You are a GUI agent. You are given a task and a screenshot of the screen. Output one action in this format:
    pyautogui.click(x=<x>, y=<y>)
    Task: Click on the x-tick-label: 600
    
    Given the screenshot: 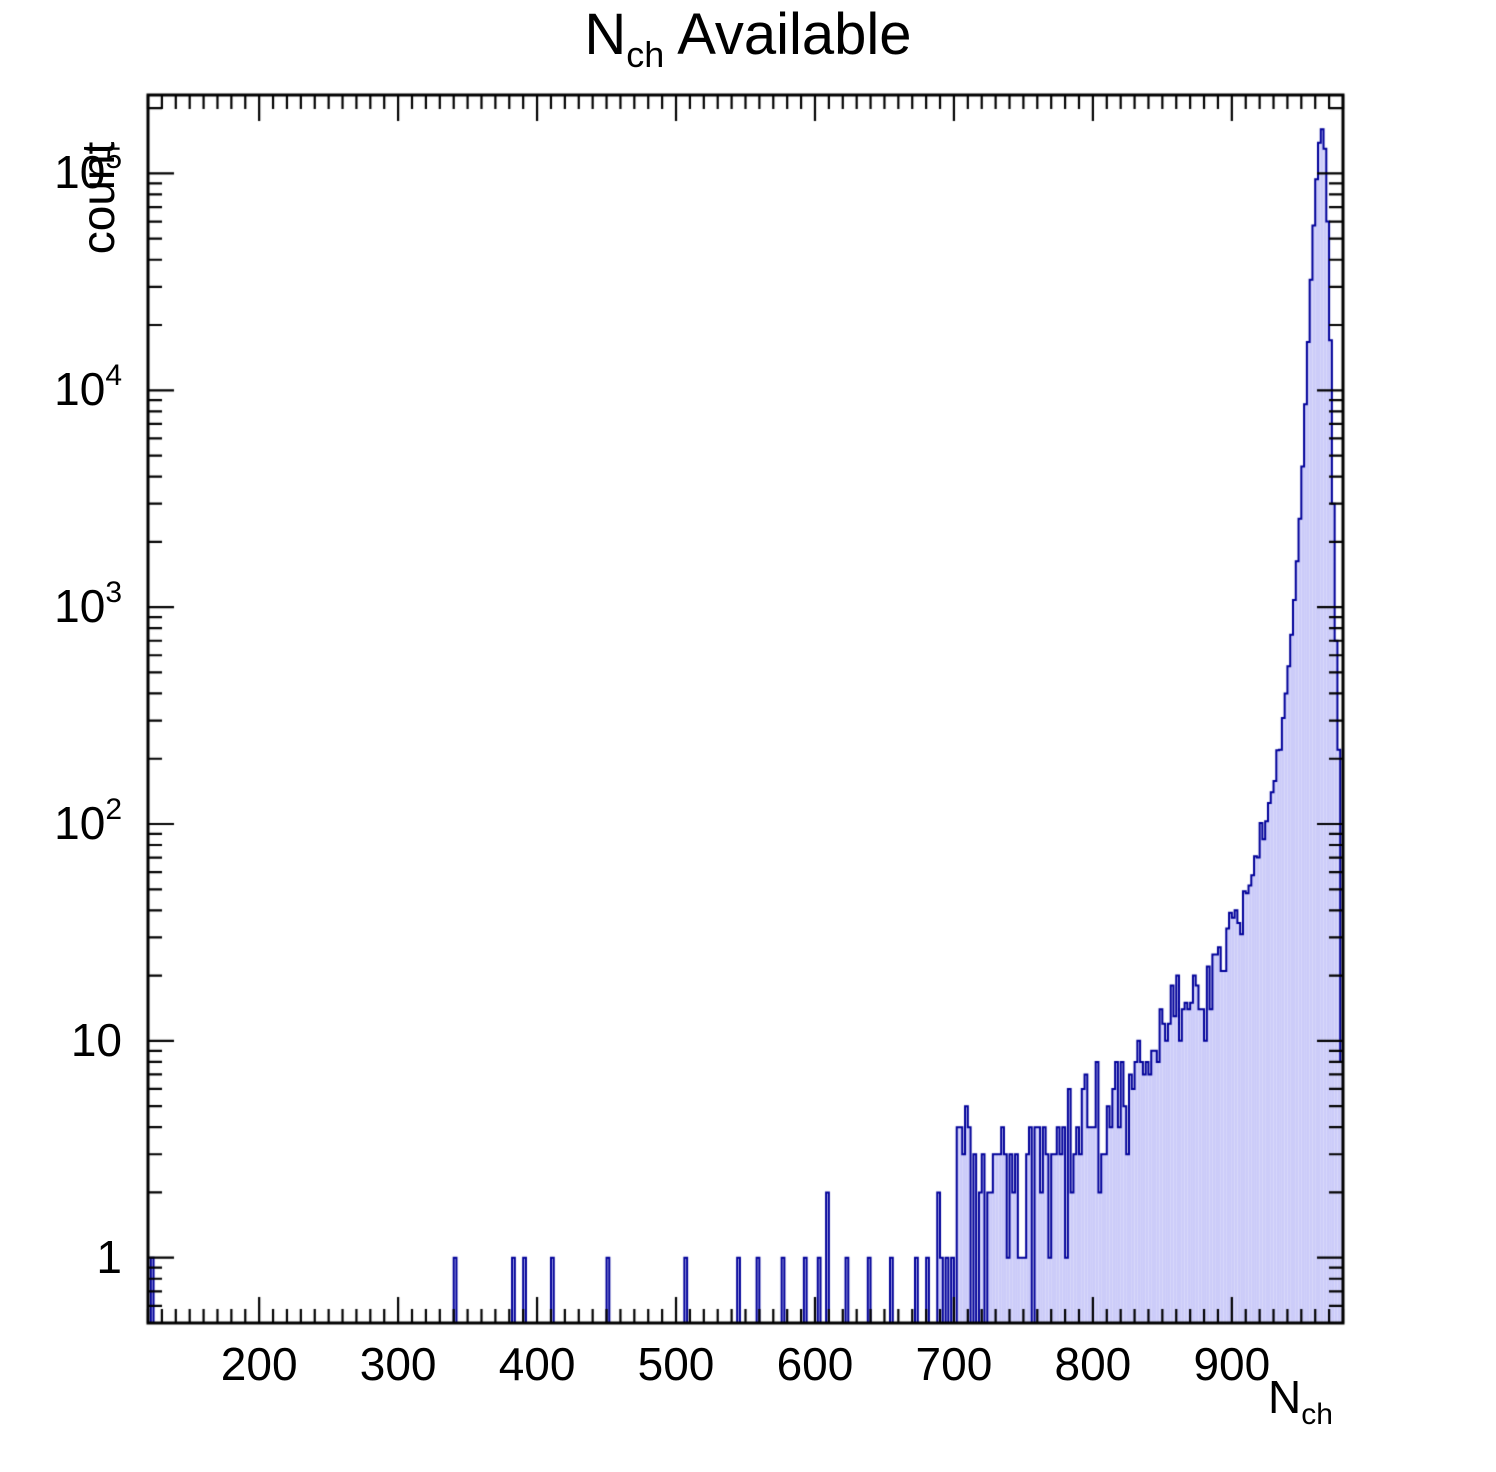 What is the action you would take?
    pyautogui.click(x=815, y=1364)
    